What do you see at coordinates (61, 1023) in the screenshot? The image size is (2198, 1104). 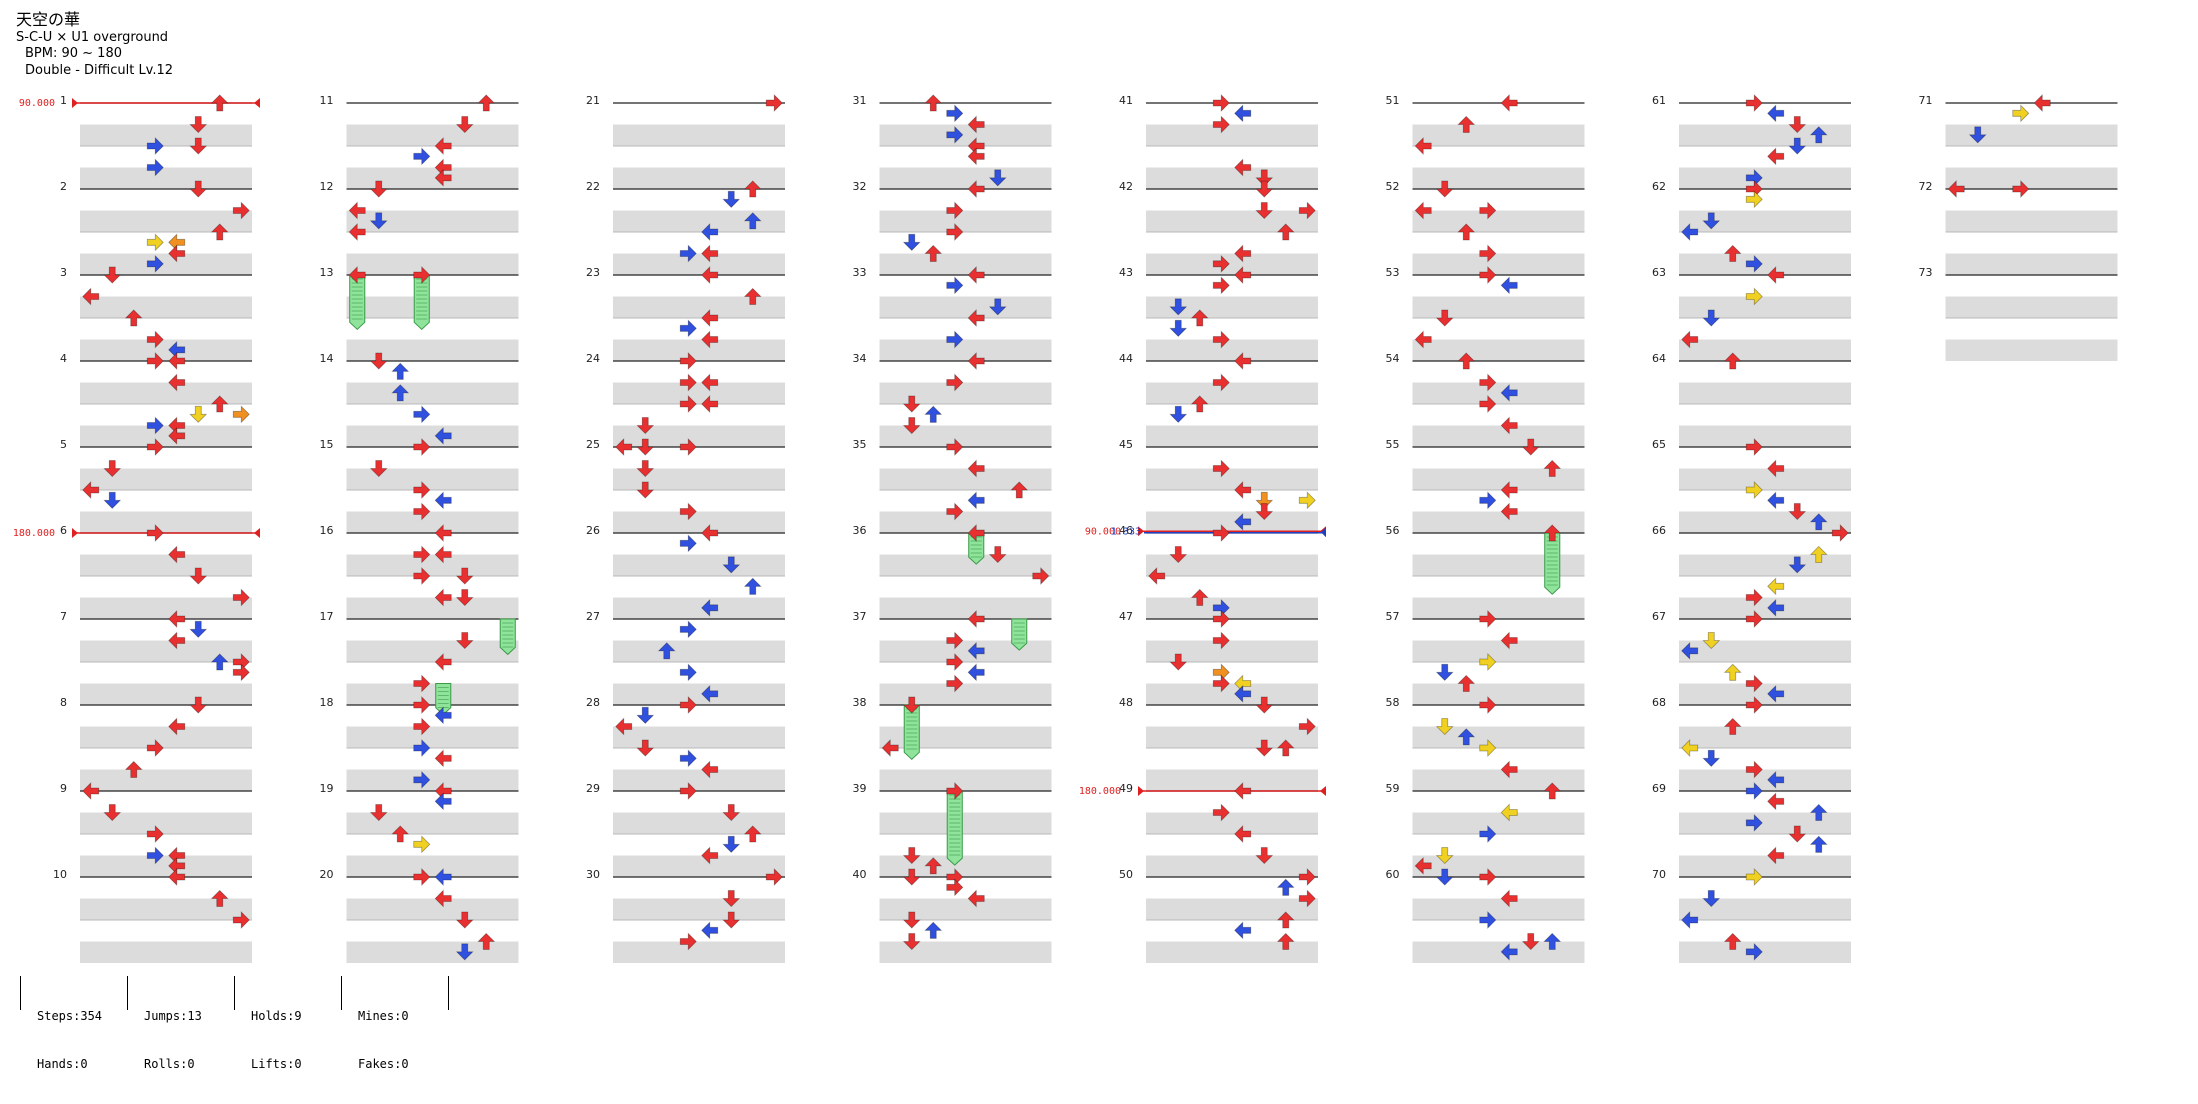 I see `stat-steps-hands: Steps:354 Hands:0` at bounding box center [61, 1023].